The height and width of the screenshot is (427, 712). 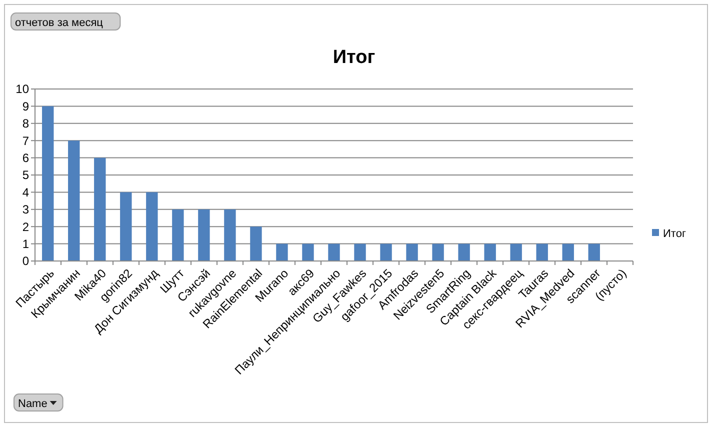 I want to click on y-tick-label: 5, so click(x=26, y=175).